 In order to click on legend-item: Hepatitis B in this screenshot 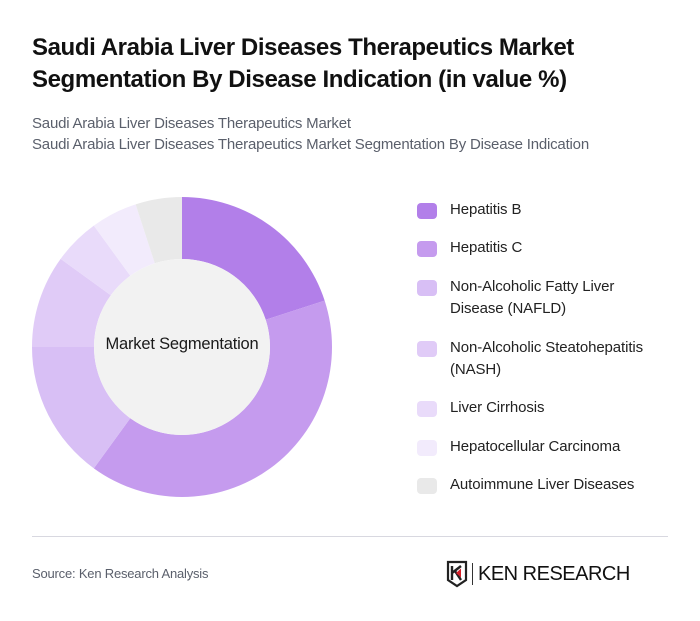, I will do `click(552, 218)`.